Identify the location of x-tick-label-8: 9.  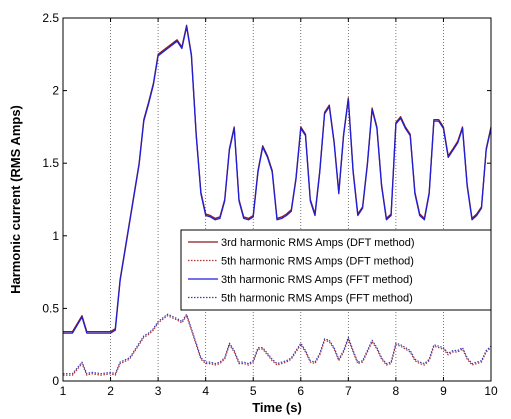
(443, 391).